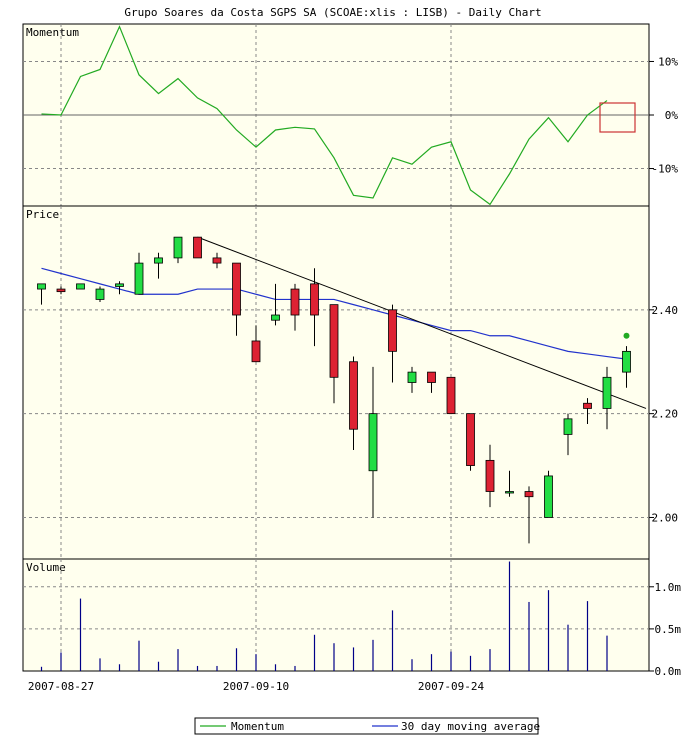 The height and width of the screenshot is (737, 687). What do you see at coordinates (665, 310) in the screenshot?
I see `price-tick-label: 2.40` at bounding box center [665, 310].